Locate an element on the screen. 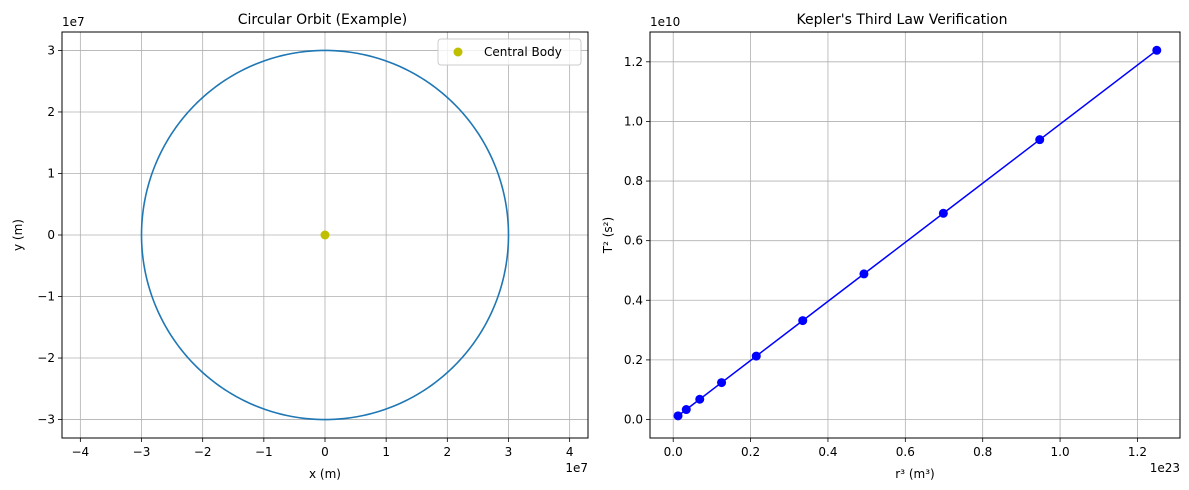 Image resolution: width=1189 pixels, height=490 pixels. orbit-legend-label: Central Body is located at coordinates (523, 52).